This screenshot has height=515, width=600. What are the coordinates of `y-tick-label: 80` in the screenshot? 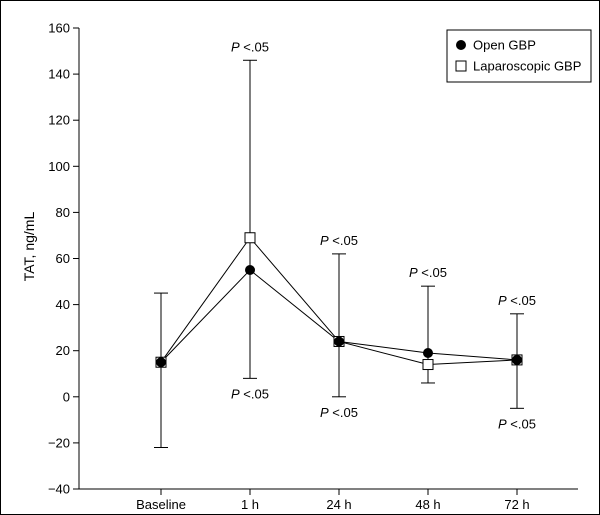 It's located at (63, 212).